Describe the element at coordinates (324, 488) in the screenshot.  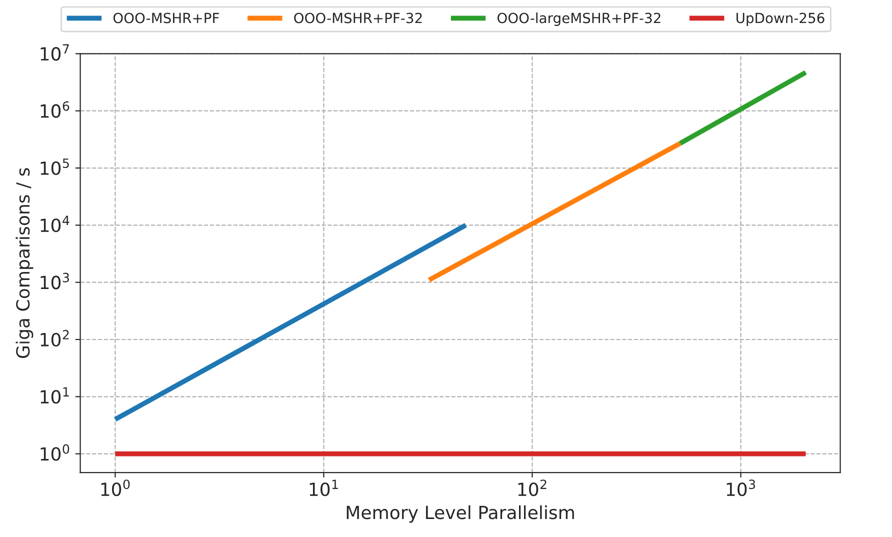
I see `x-tick-label: 10$^{1}$` at that location.